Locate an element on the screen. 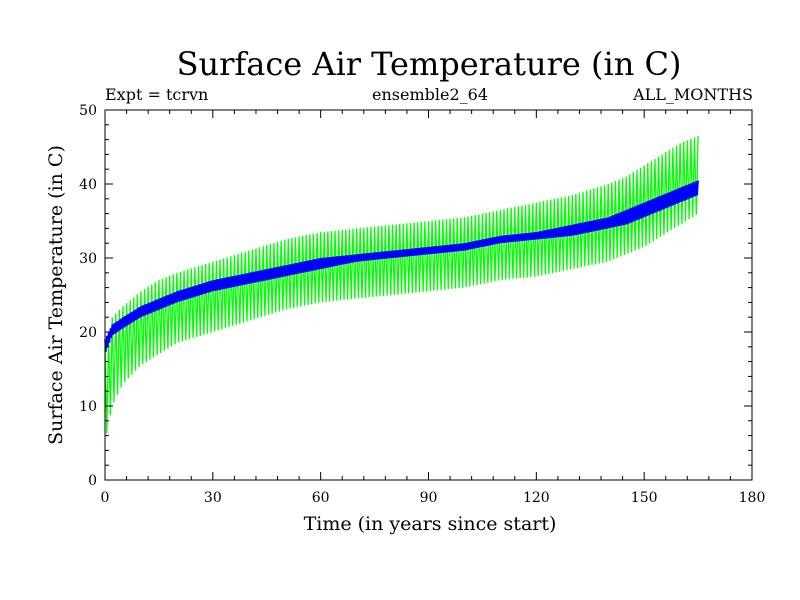 The width and height of the screenshot is (800, 600). months-label: ALL_MONTHS is located at coordinates (692, 94).